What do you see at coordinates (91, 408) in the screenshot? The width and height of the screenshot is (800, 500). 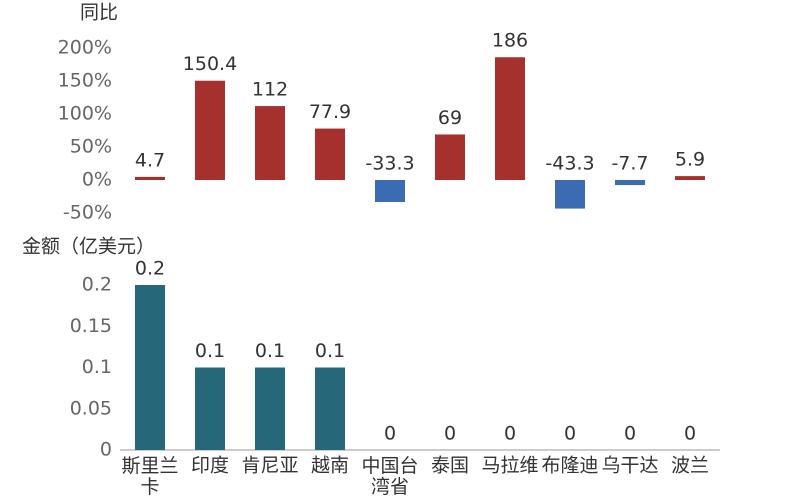 I see `y-tick-label: 0.05` at bounding box center [91, 408].